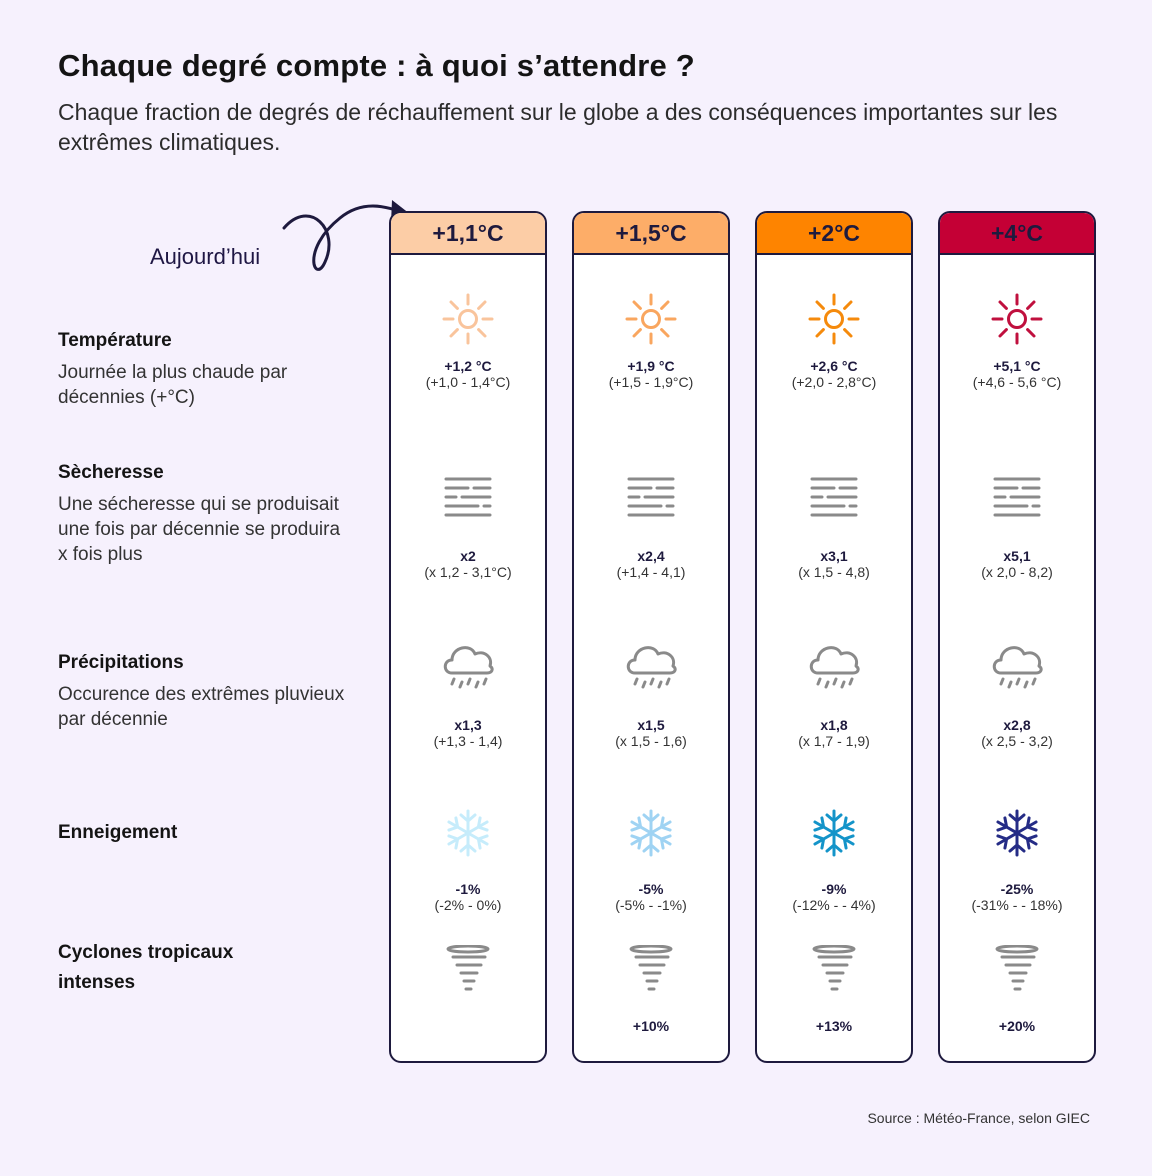  Describe the element at coordinates (1017, 741) in the screenshot. I see `precipitation-range: (x 2,5 - 3,2)` at that location.